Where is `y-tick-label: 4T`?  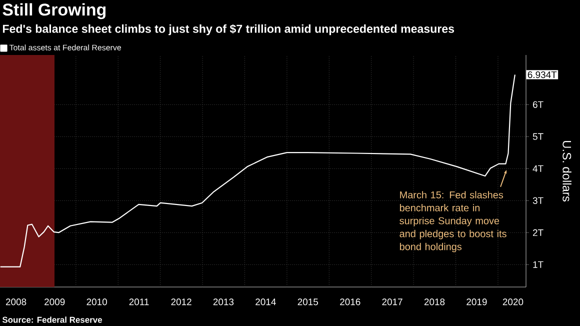 y-tick-label: 4T is located at coordinates (538, 168).